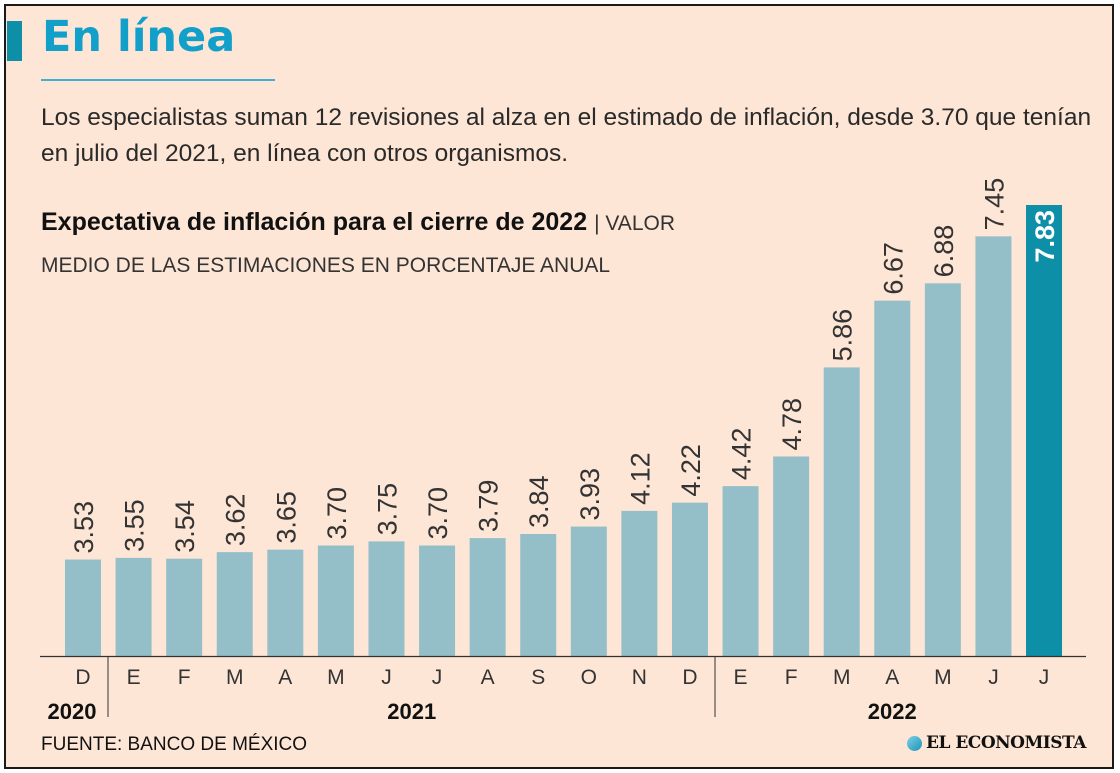 This screenshot has width=1120, height=773. What do you see at coordinates (1006, 743) in the screenshot?
I see `logo-text: EL ECONOMISTA` at bounding box center [1006, 743].